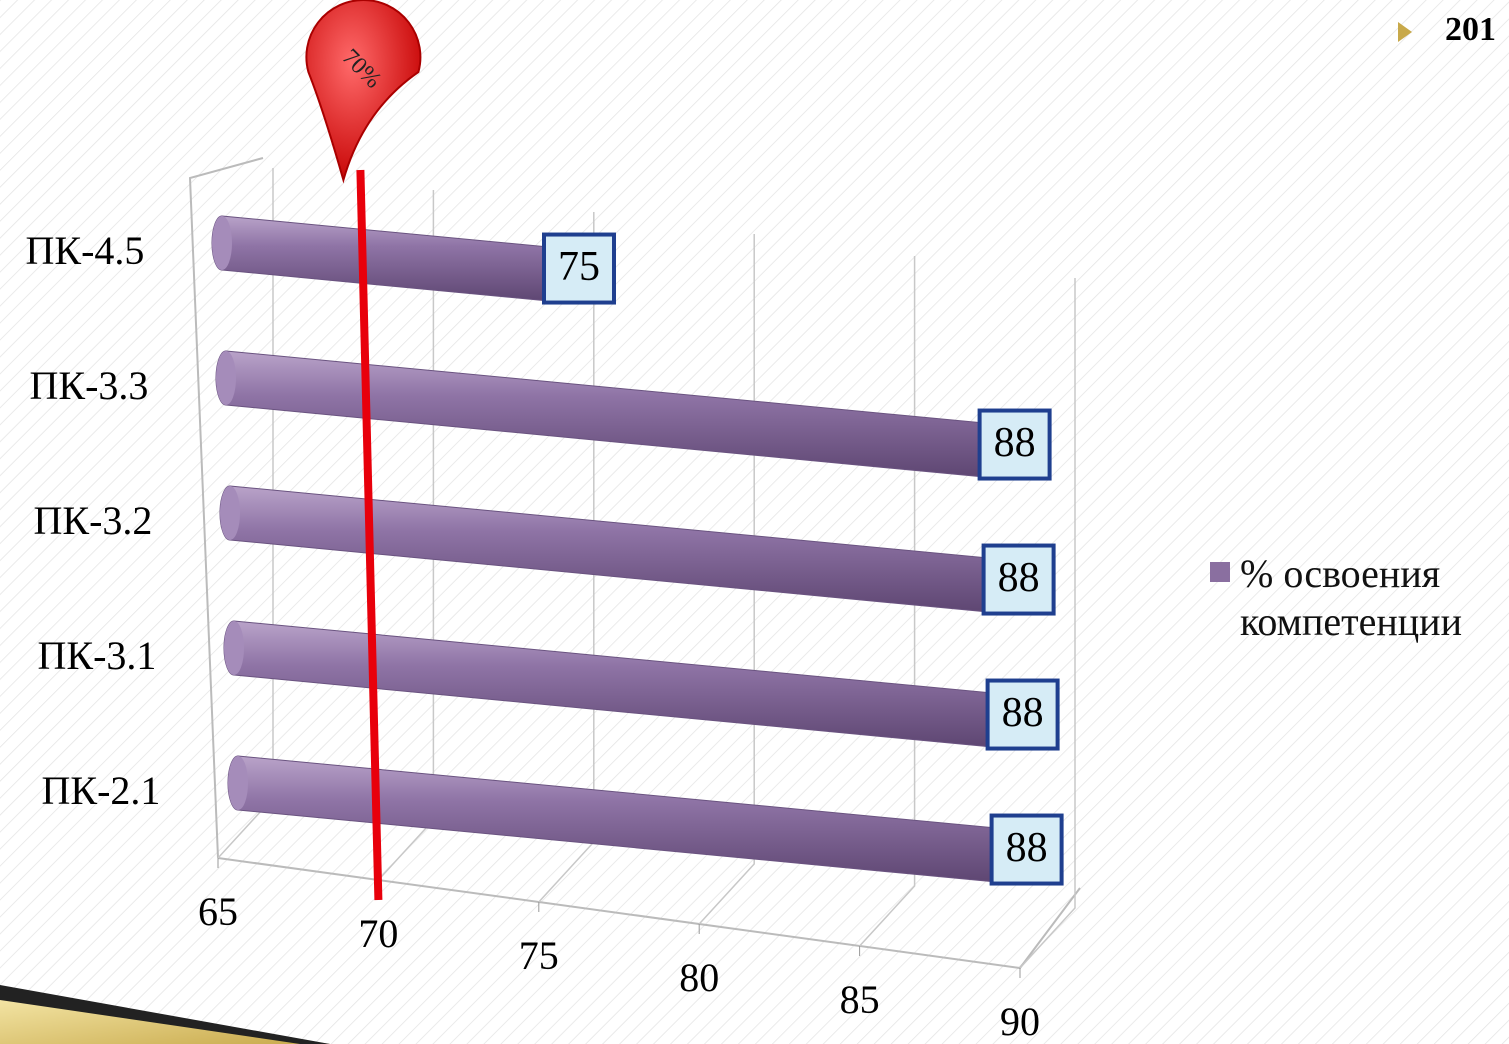 This screenshot has width=1509, height=1044. I want to click on y-tick-label: ПК-3.1, so click(97, 655).